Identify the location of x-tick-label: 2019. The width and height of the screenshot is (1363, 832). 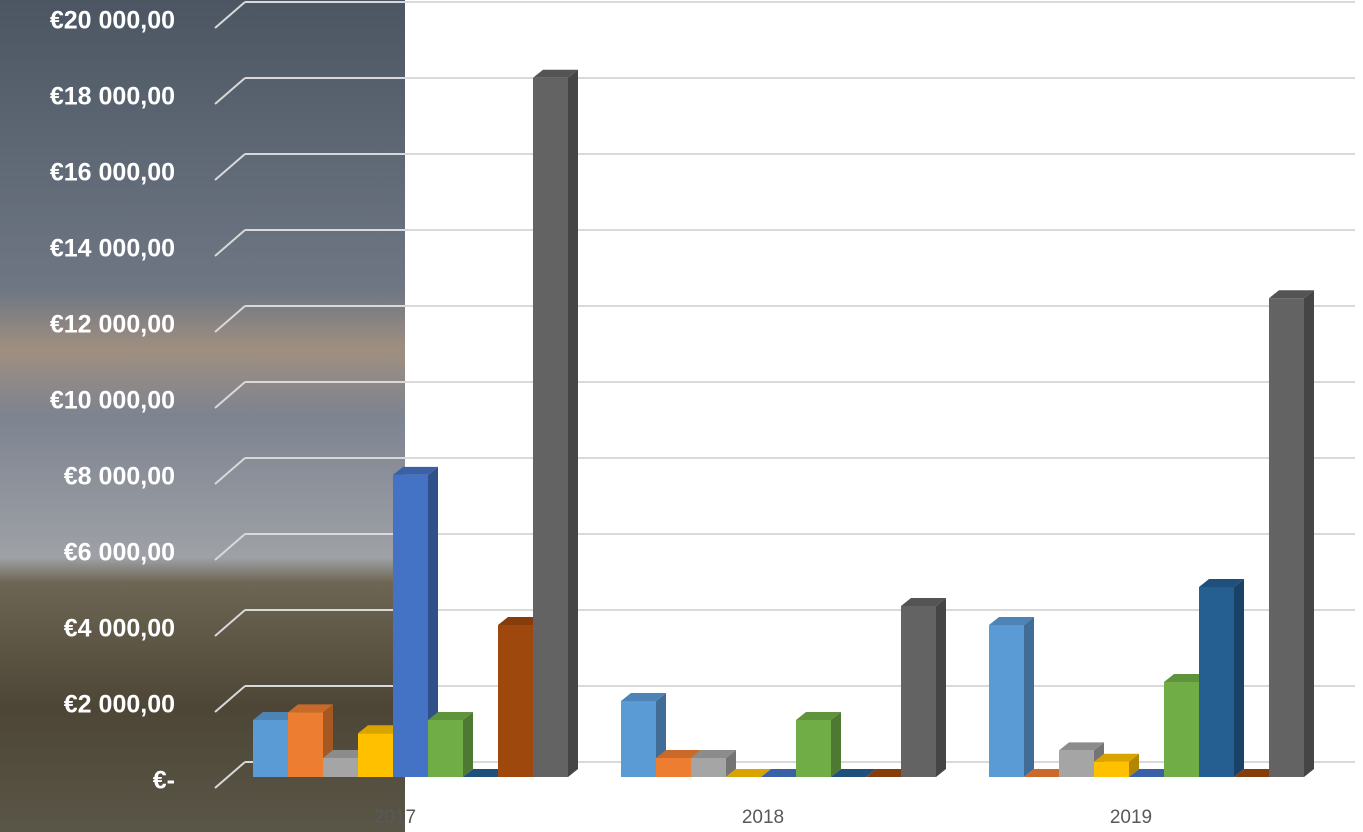
(1131, 817).